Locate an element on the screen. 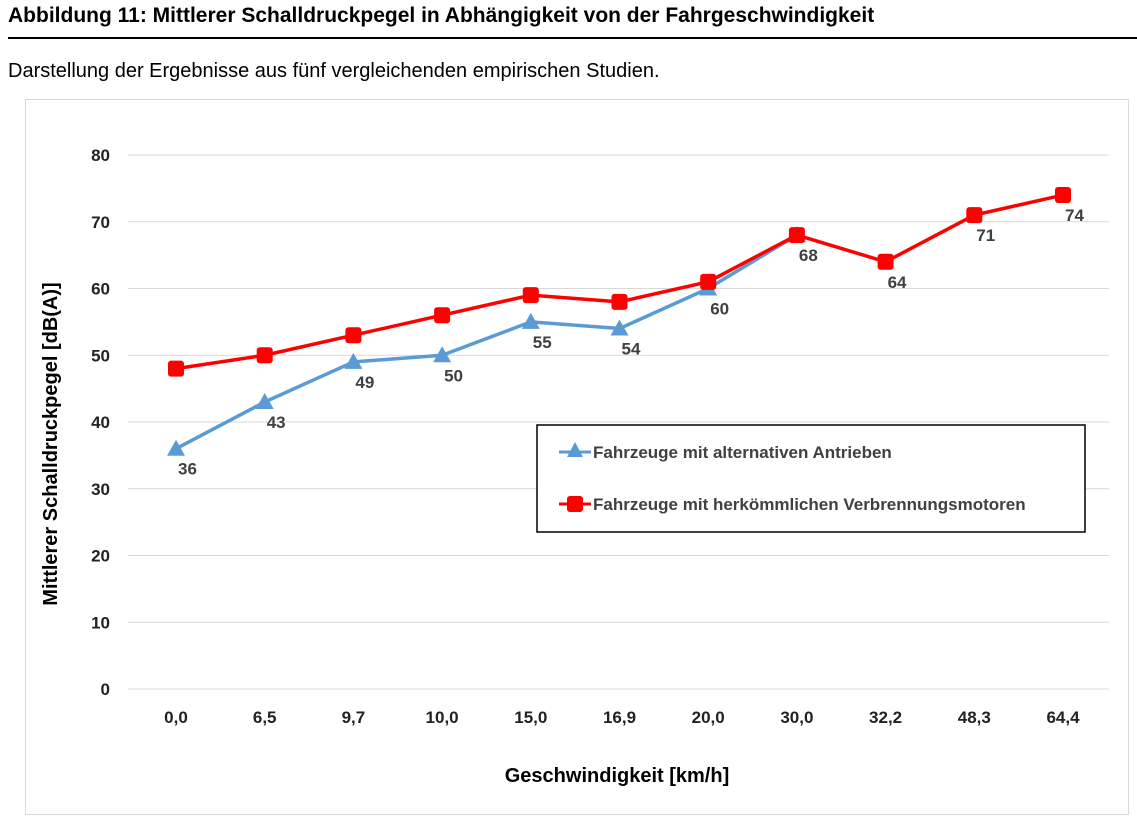 The width and height of the screenshot is (1137, 822). data-label: 71 is located at coordinates (985, 235).